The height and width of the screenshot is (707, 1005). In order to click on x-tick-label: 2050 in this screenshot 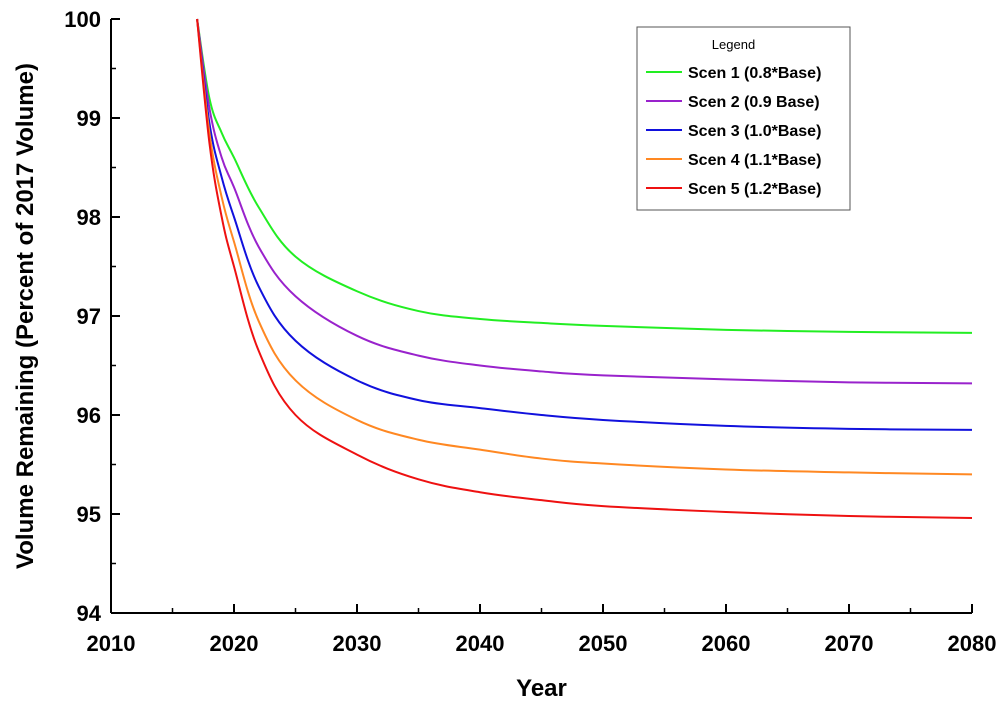, I will do `click(603, 643)`.